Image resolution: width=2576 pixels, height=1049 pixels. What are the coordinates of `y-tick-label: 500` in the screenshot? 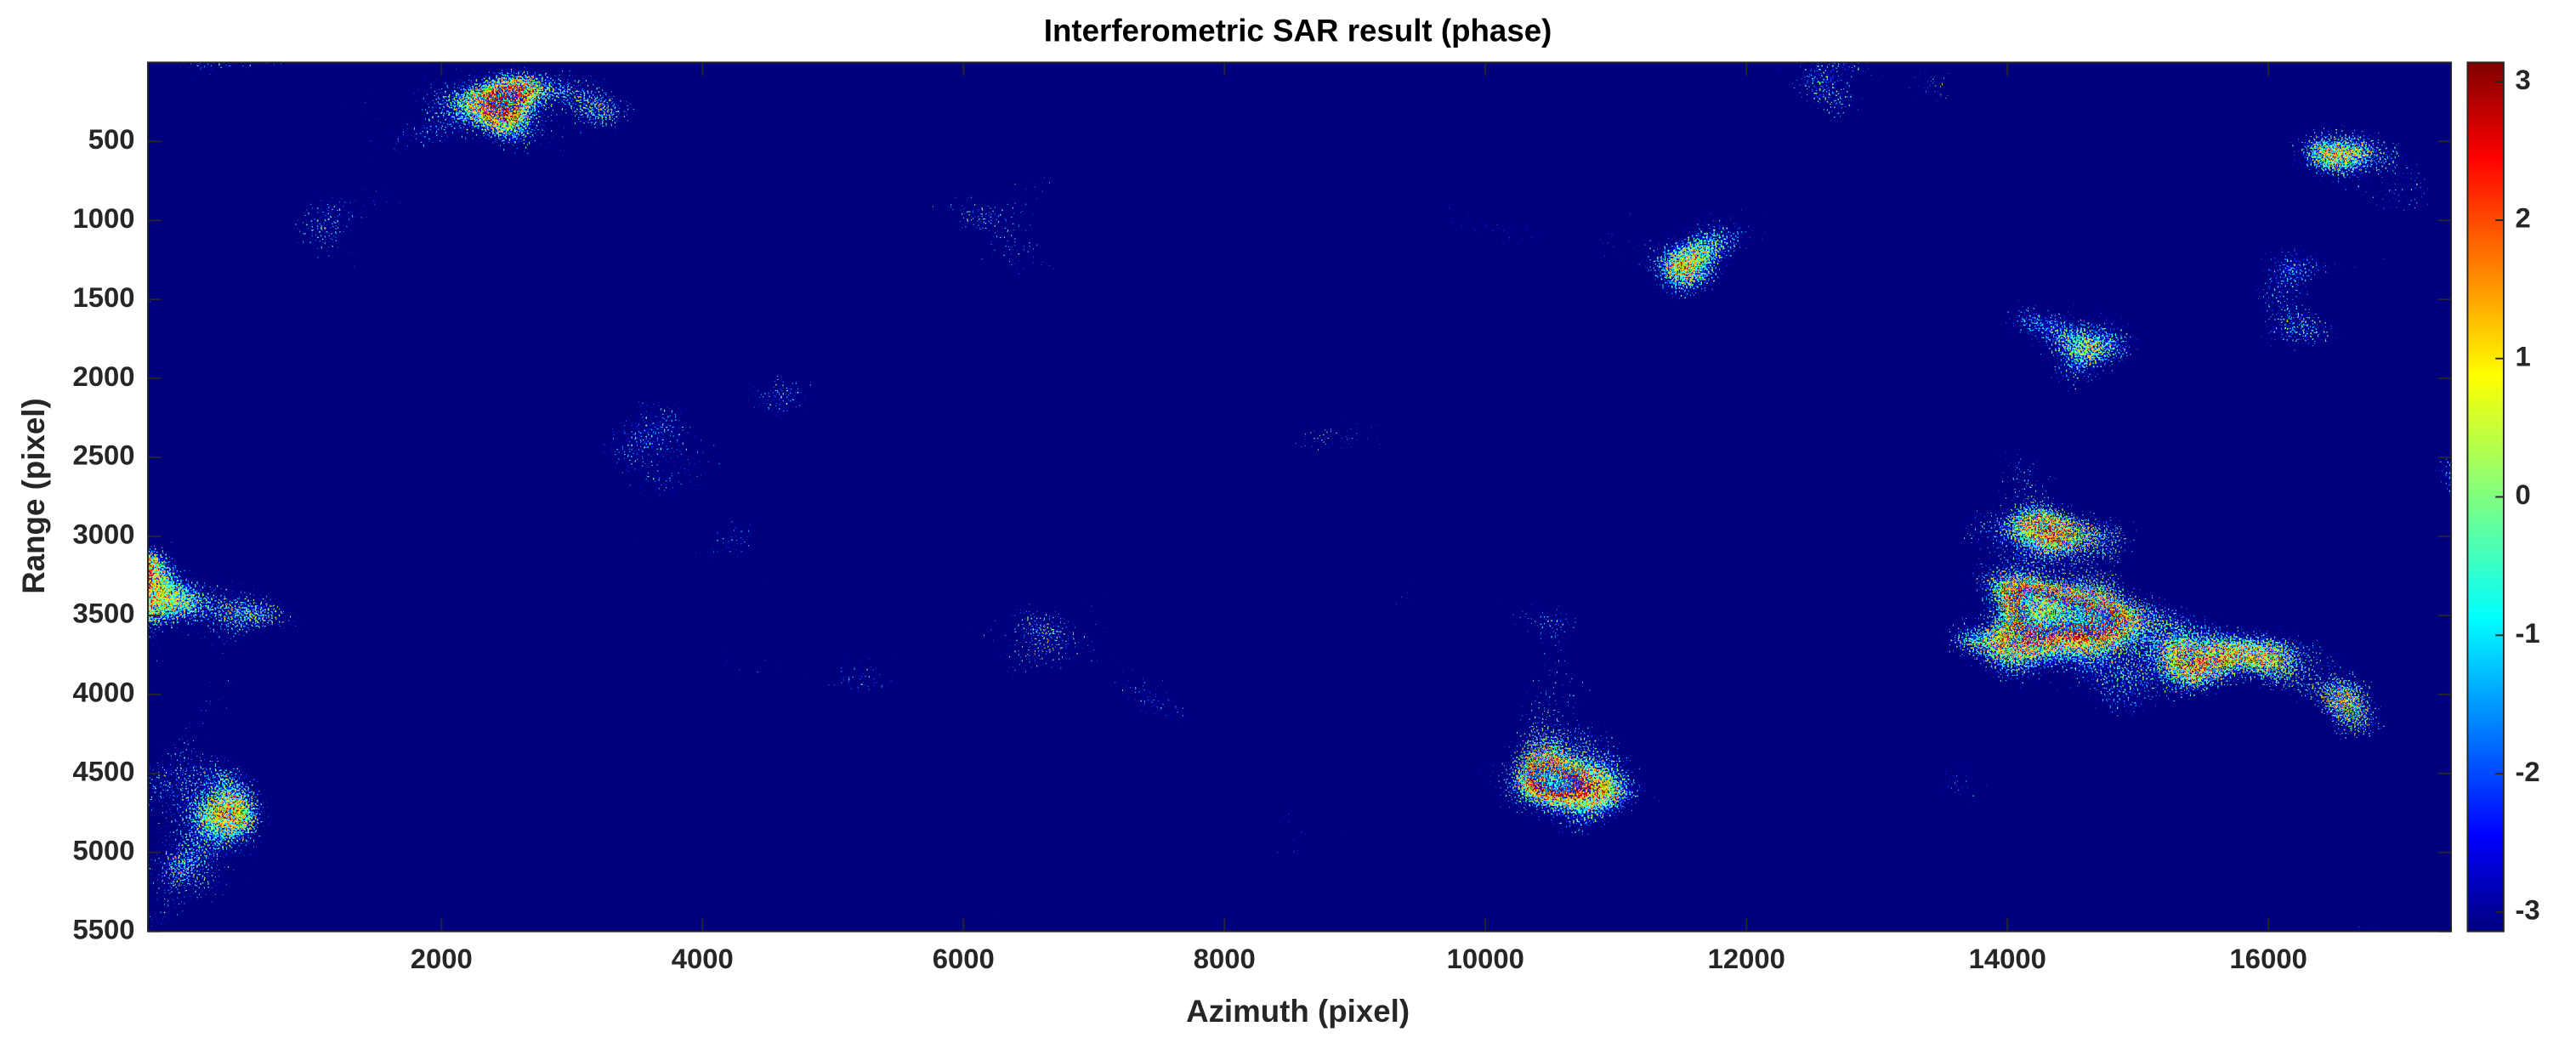 It's located at (112, 139).